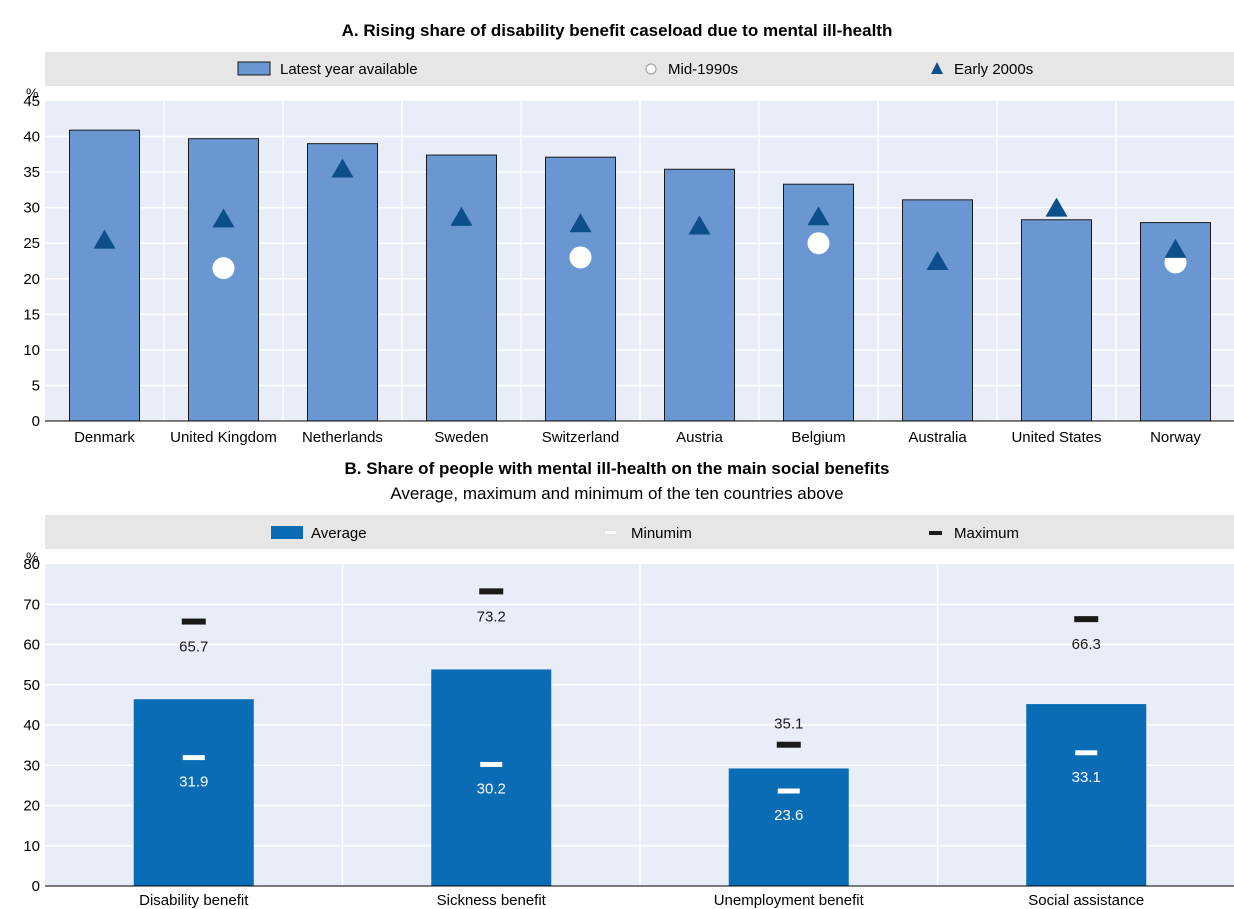 This screenshot has width=1234, height=909. What do you see at coordinates (937, 68) in the screenshot?
I see `legend-marker-early-2000s` at bounding box center [937, 68].